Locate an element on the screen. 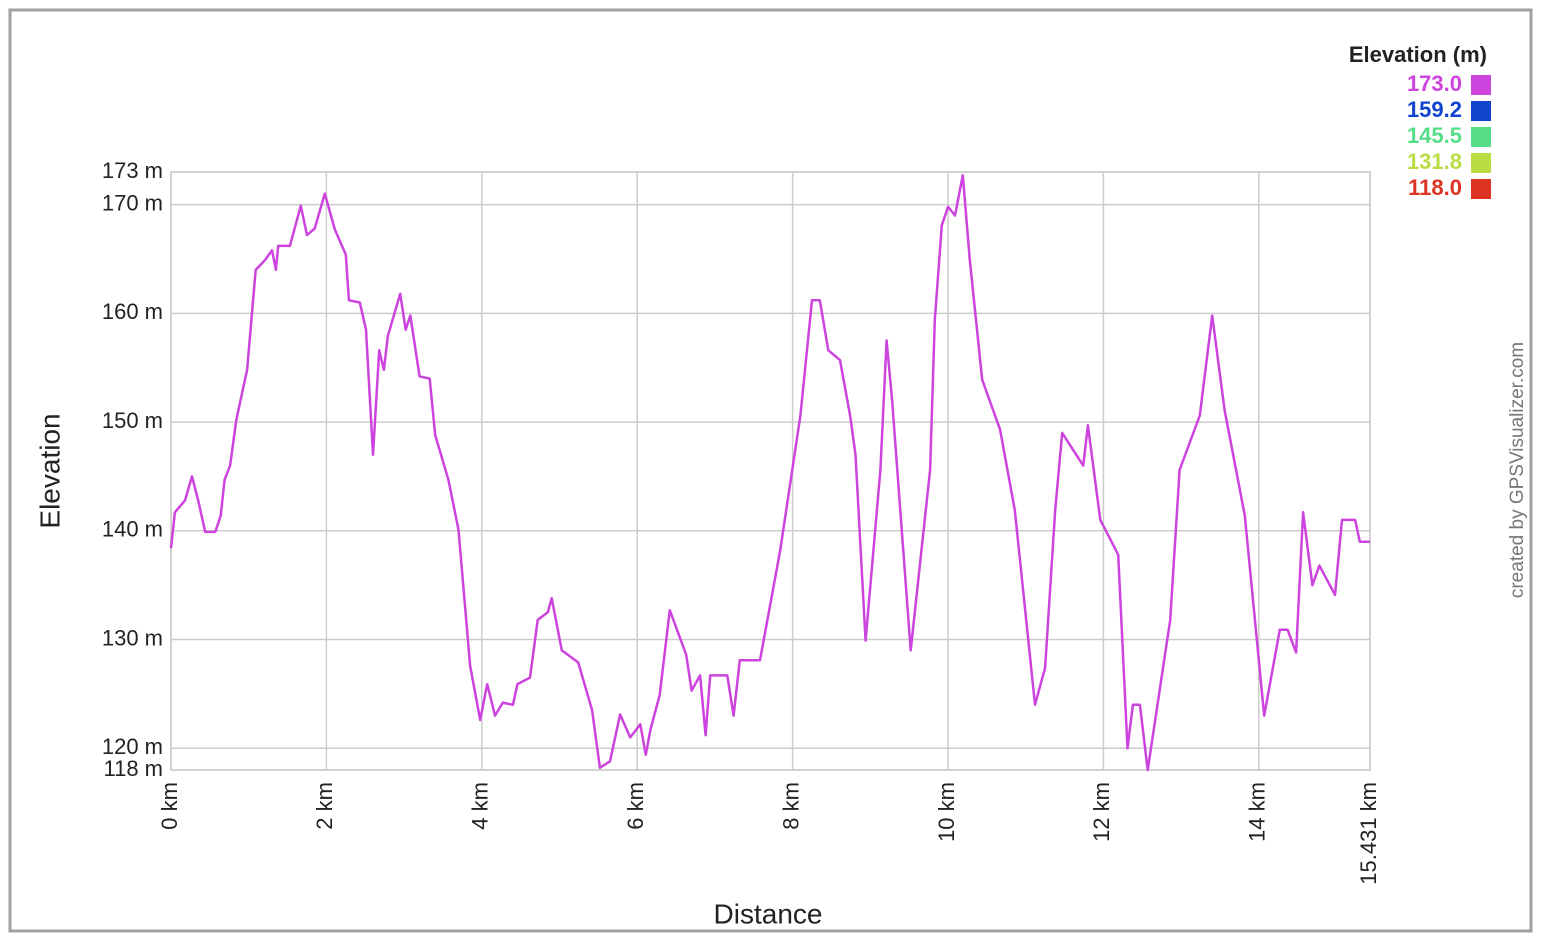 This screenshot has width=1542, height=942. y-tick-label: 120 m is located at coordinates (132, 746).